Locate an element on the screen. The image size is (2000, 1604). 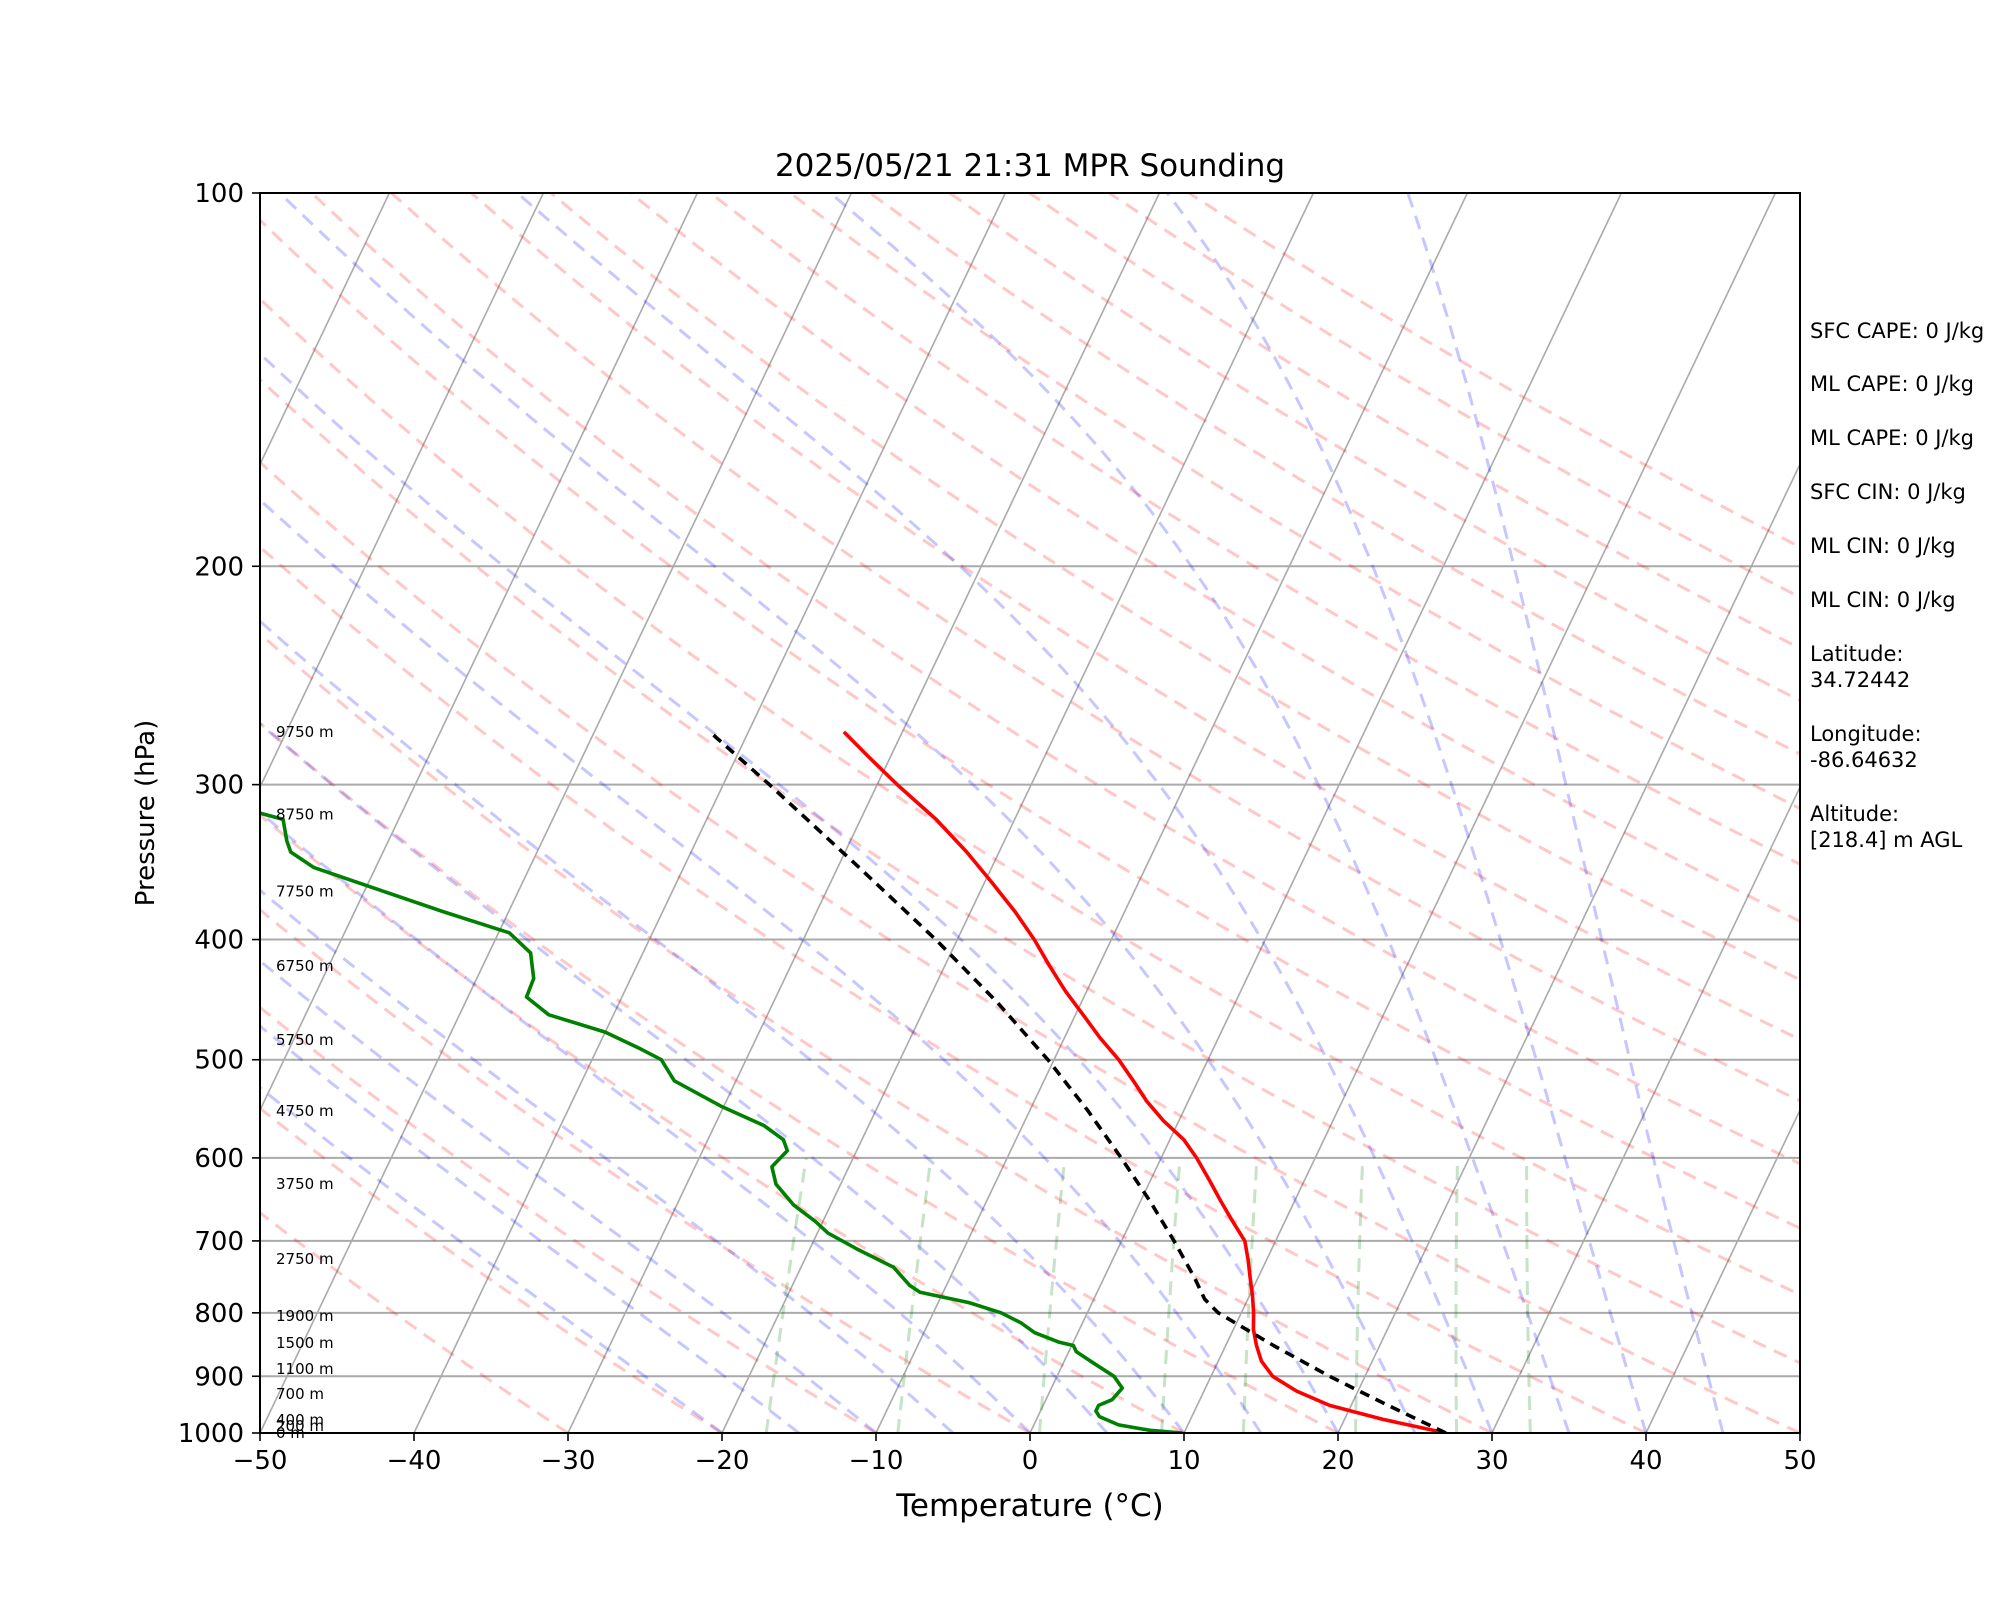
y-tick-label: 1000 is located at coordinates (211, 1434).